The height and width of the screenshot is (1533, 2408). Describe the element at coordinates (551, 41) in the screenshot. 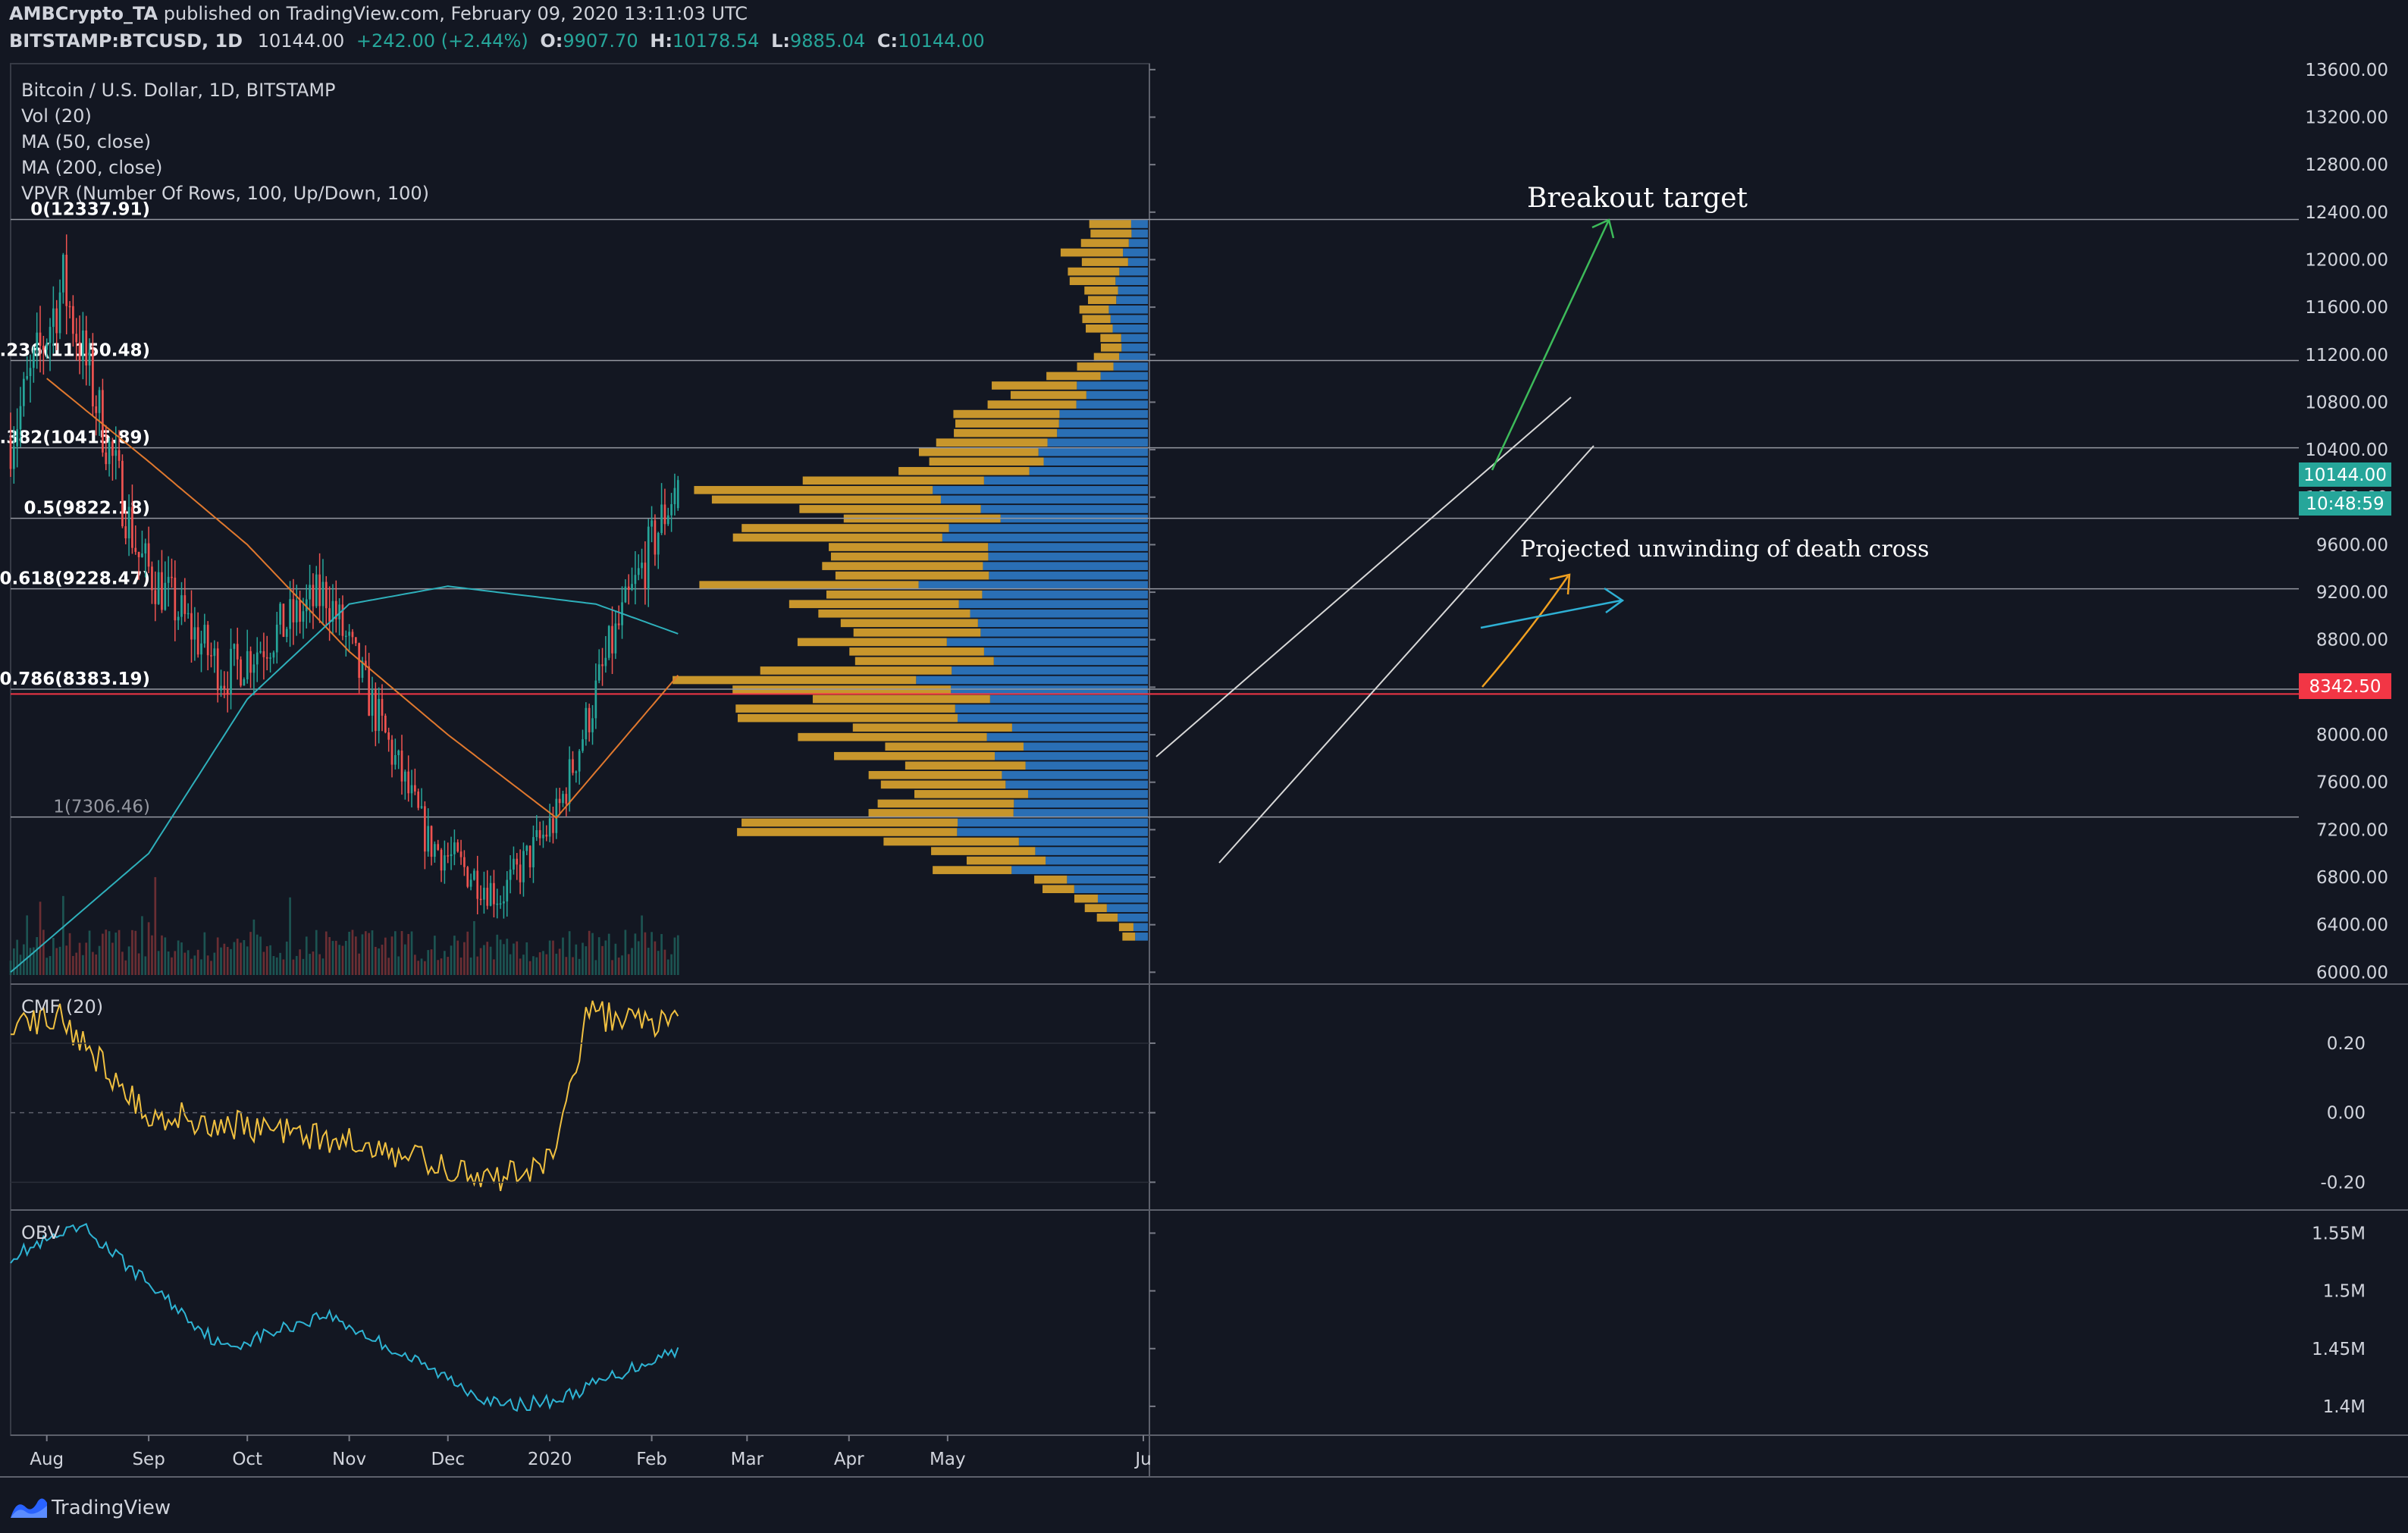

I see `open-label: O:` at that location.